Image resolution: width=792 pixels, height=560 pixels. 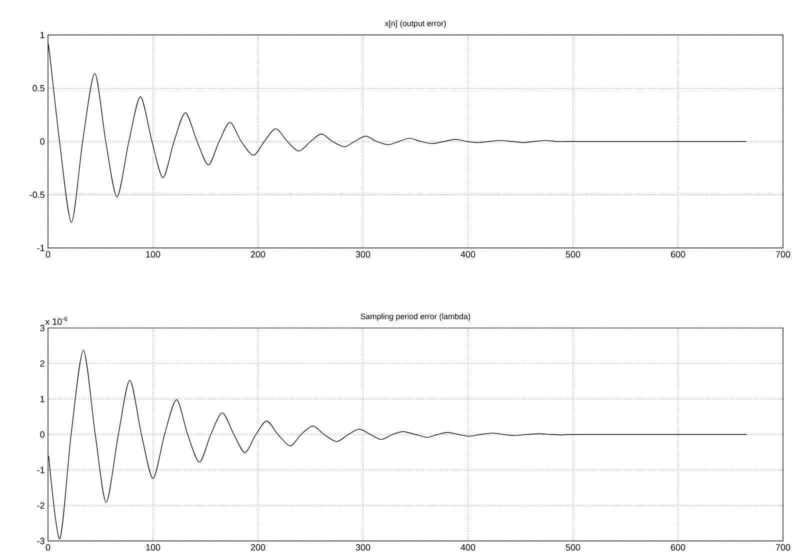 What do you see at coordinates (40, 541) in the screenshot?
I see `y-tick-label: -3` at bounding box center [40, 541].